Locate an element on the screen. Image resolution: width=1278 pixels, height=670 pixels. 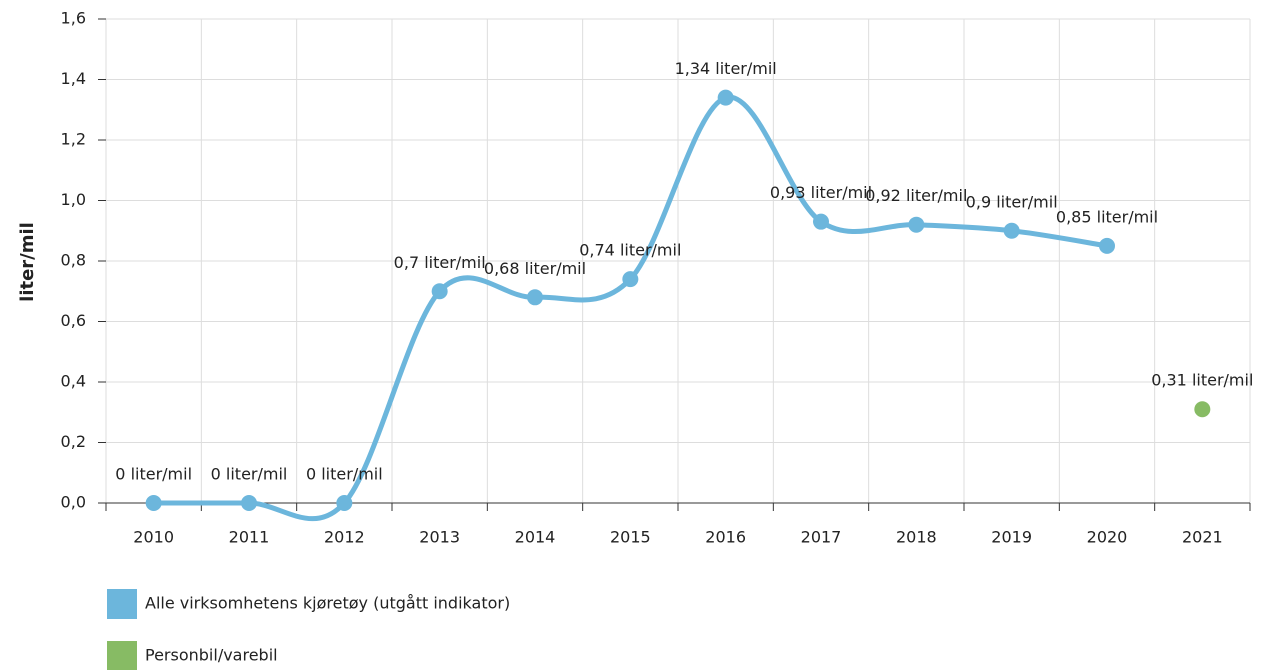
x-tick-label: 2015 is located at coordinates (630, 537).